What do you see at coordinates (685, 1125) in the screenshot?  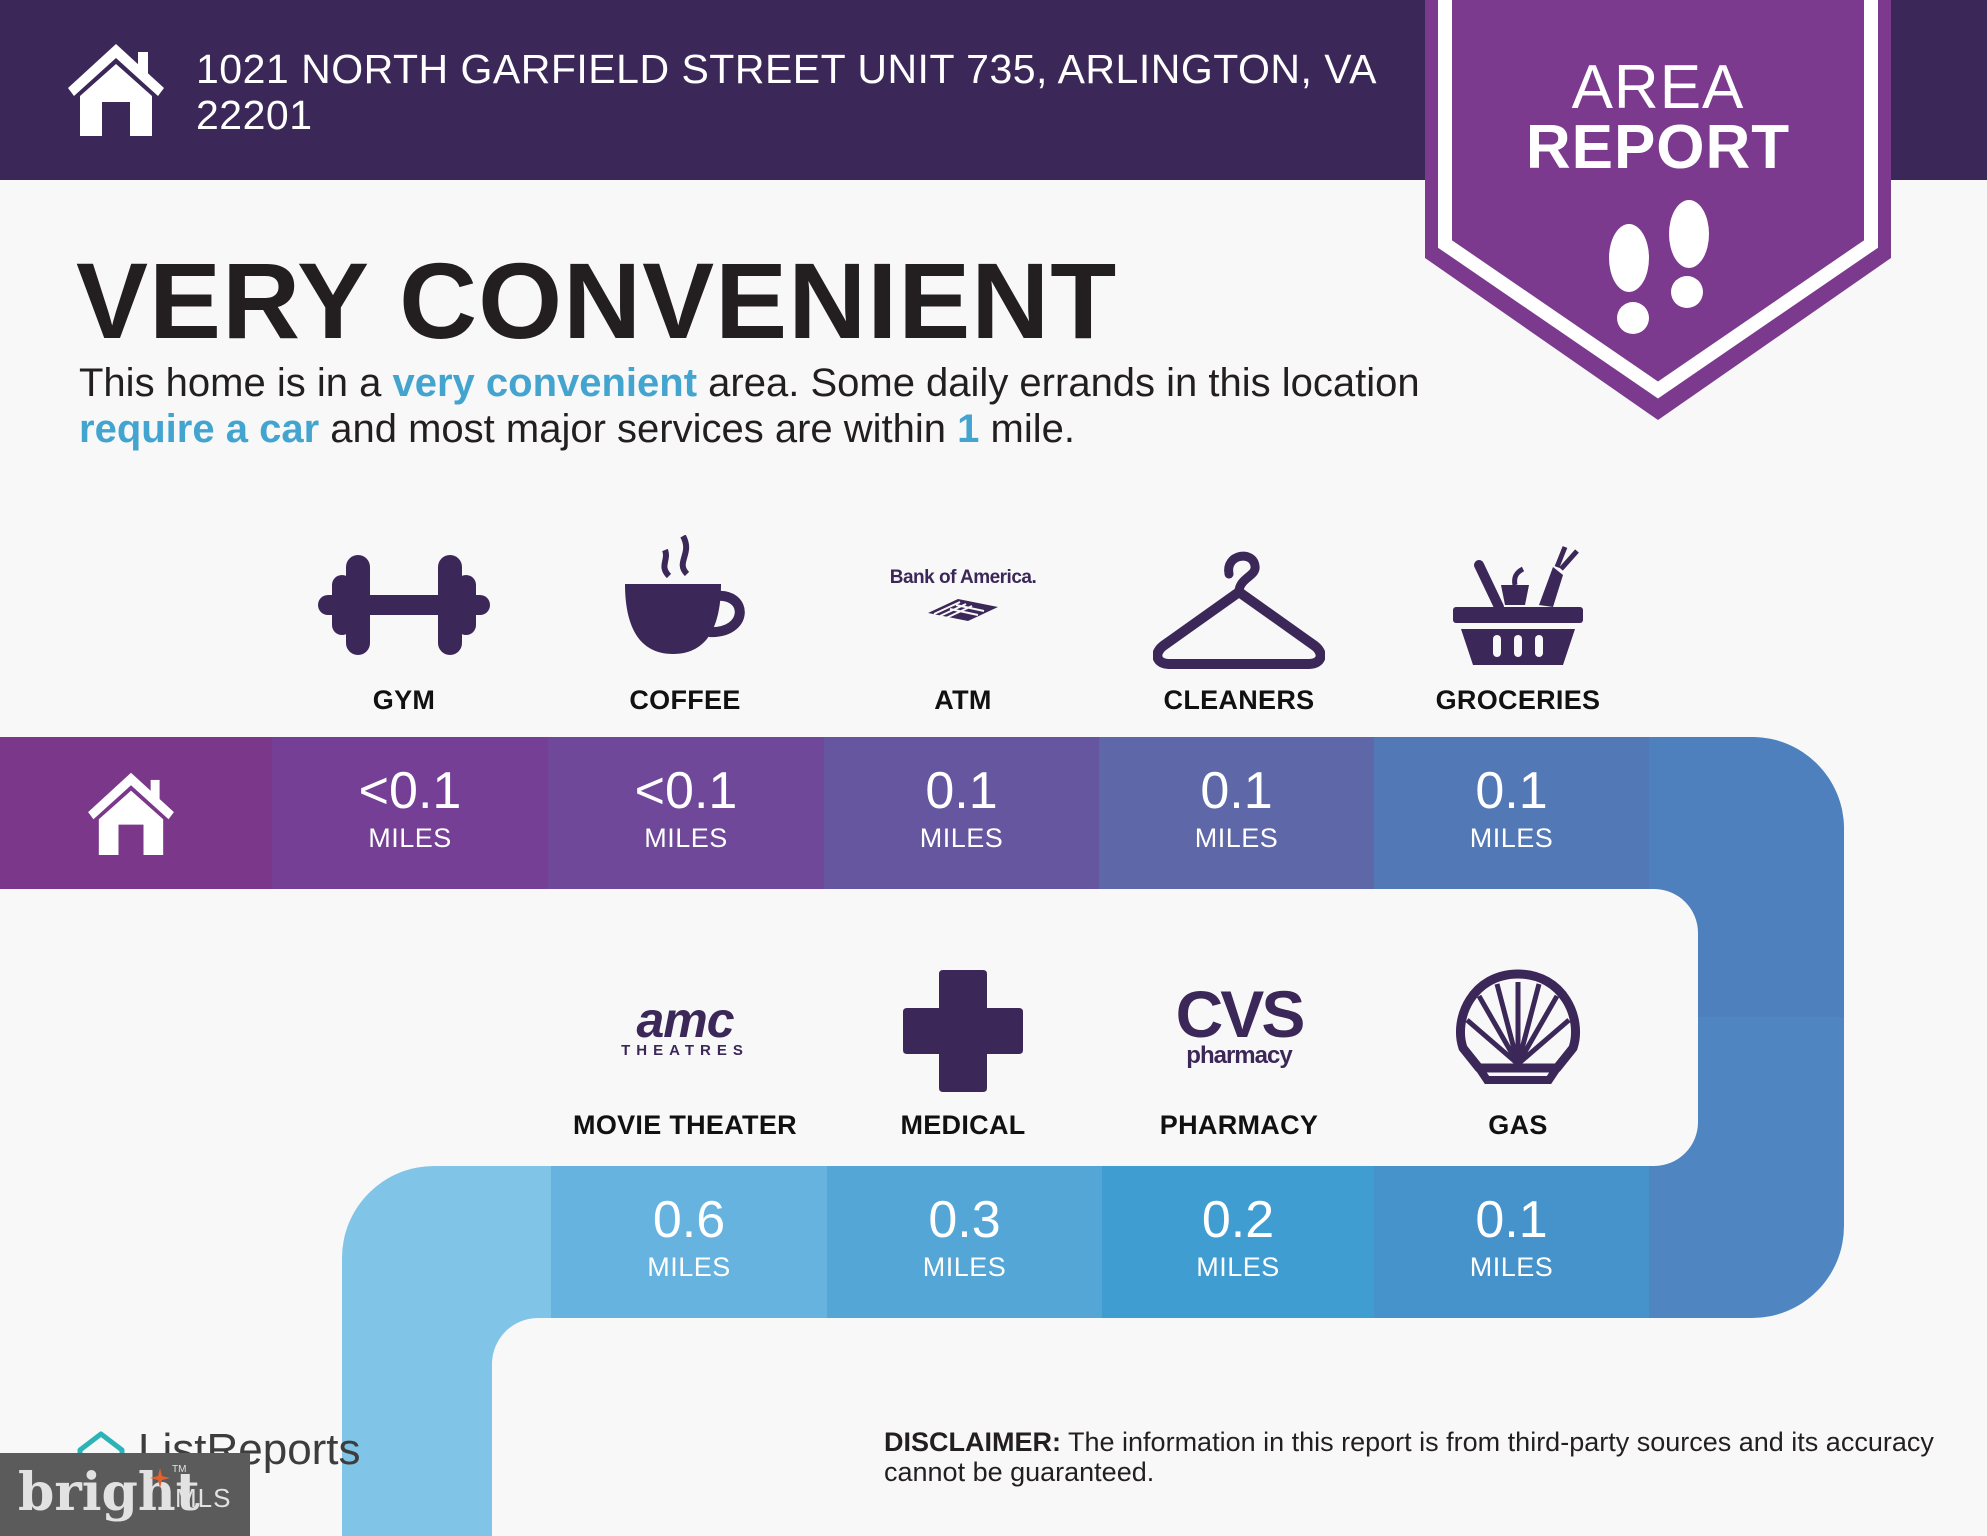 I see `service-label: MOVIE THEATER` at bounding box center [685, 1125].